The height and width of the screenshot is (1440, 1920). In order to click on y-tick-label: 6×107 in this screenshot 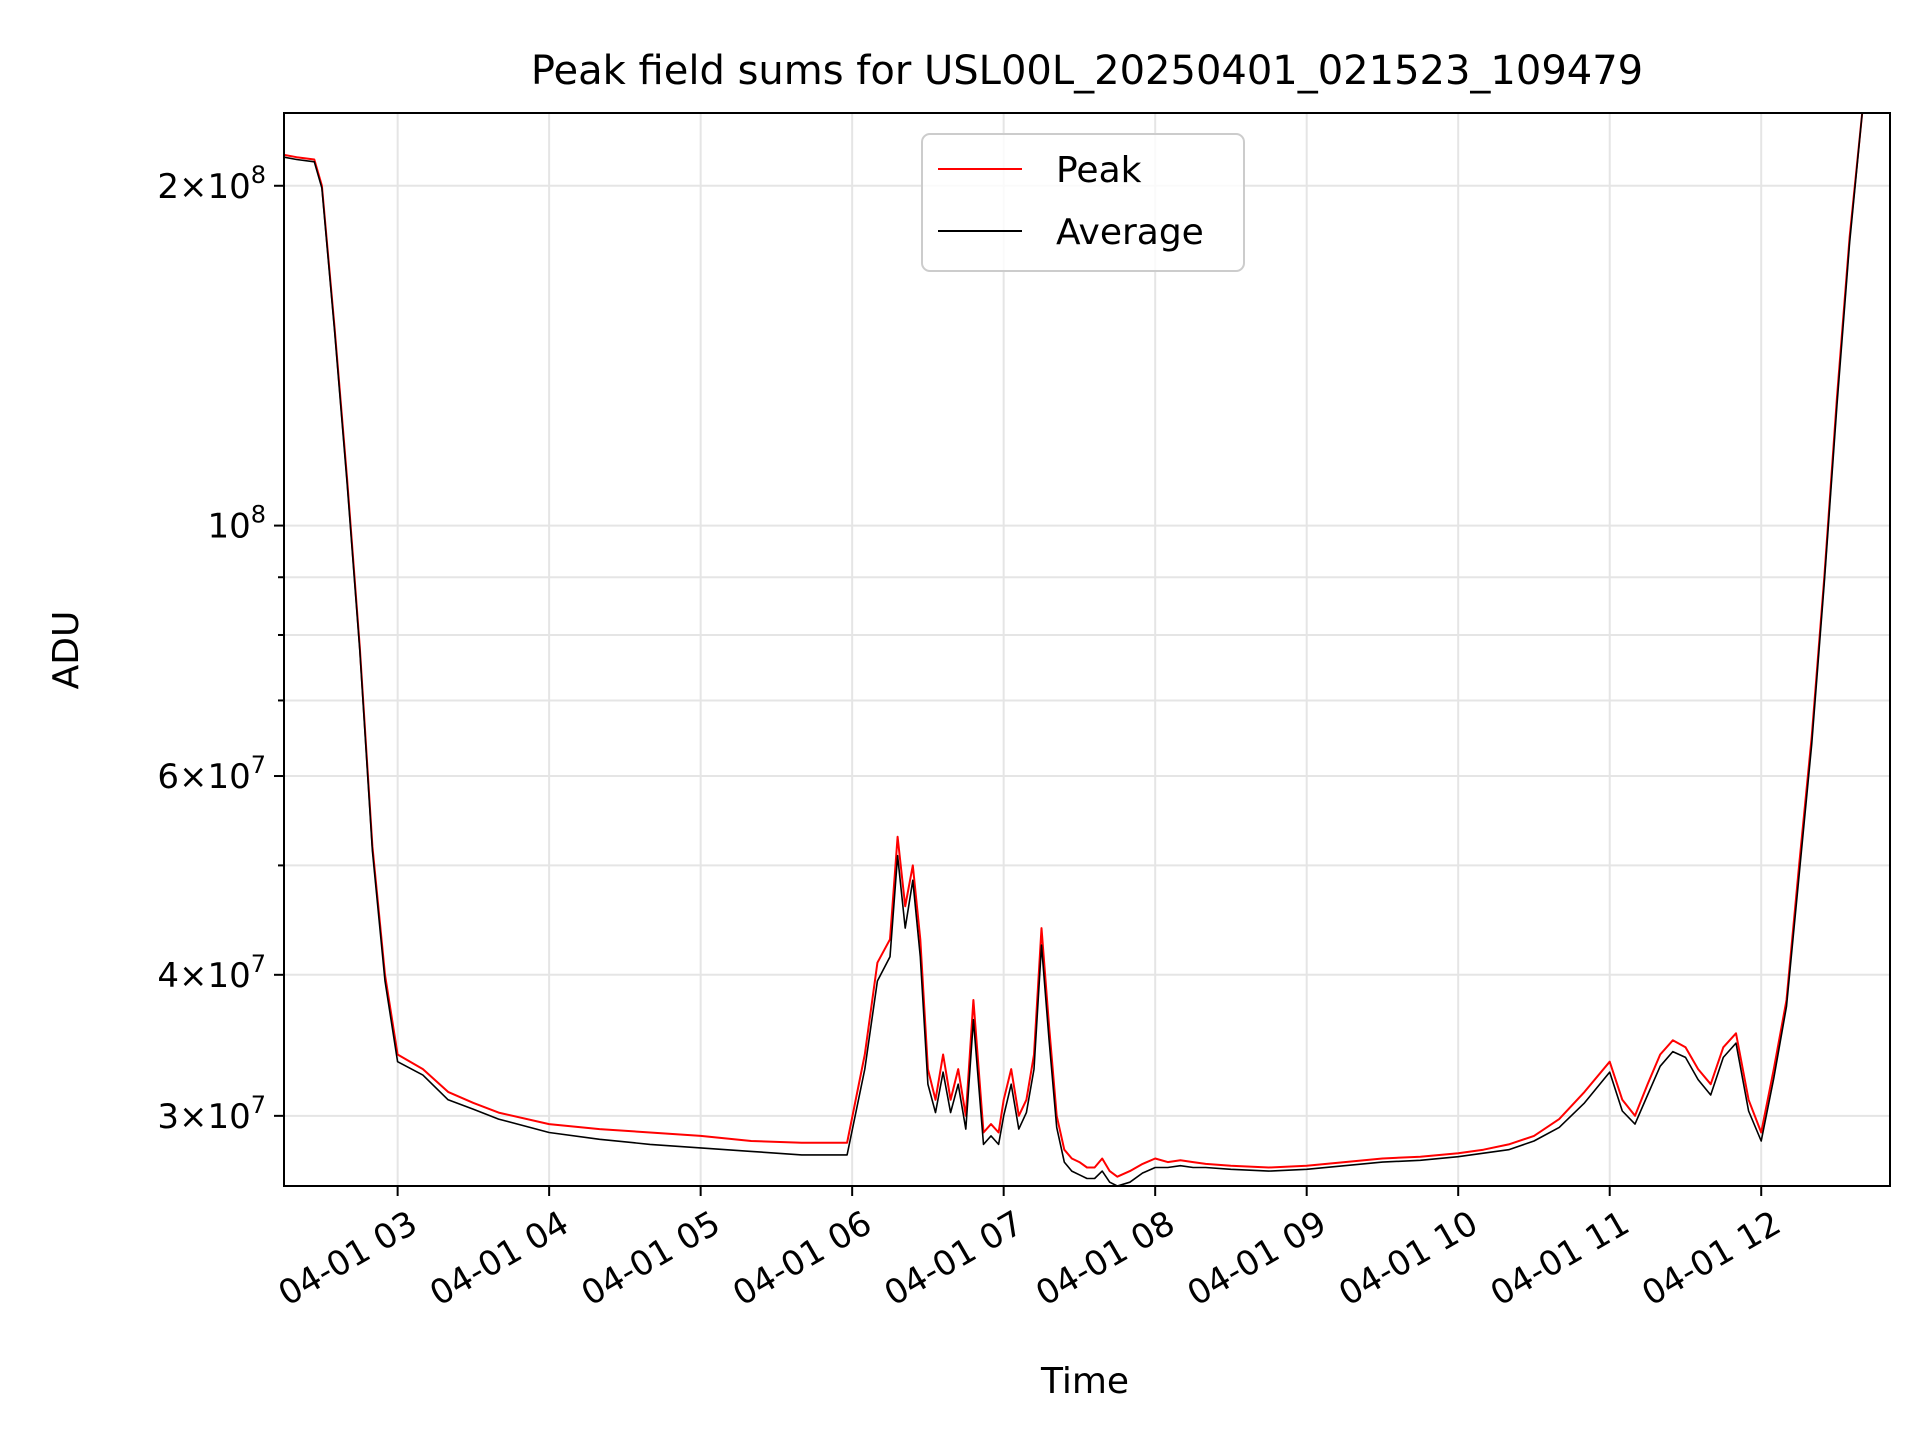, I will do `click(211, 774)`.